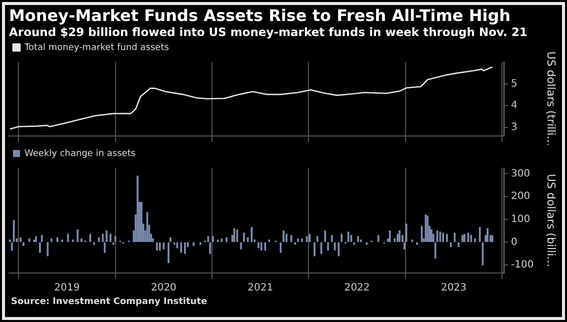 The height and width of the screenshot is (322, 567). What do you see at coordinates (97, 47) in the screenshot?
I see `legend-label: Total money-market fund assets` at bounding box center [97, 47].